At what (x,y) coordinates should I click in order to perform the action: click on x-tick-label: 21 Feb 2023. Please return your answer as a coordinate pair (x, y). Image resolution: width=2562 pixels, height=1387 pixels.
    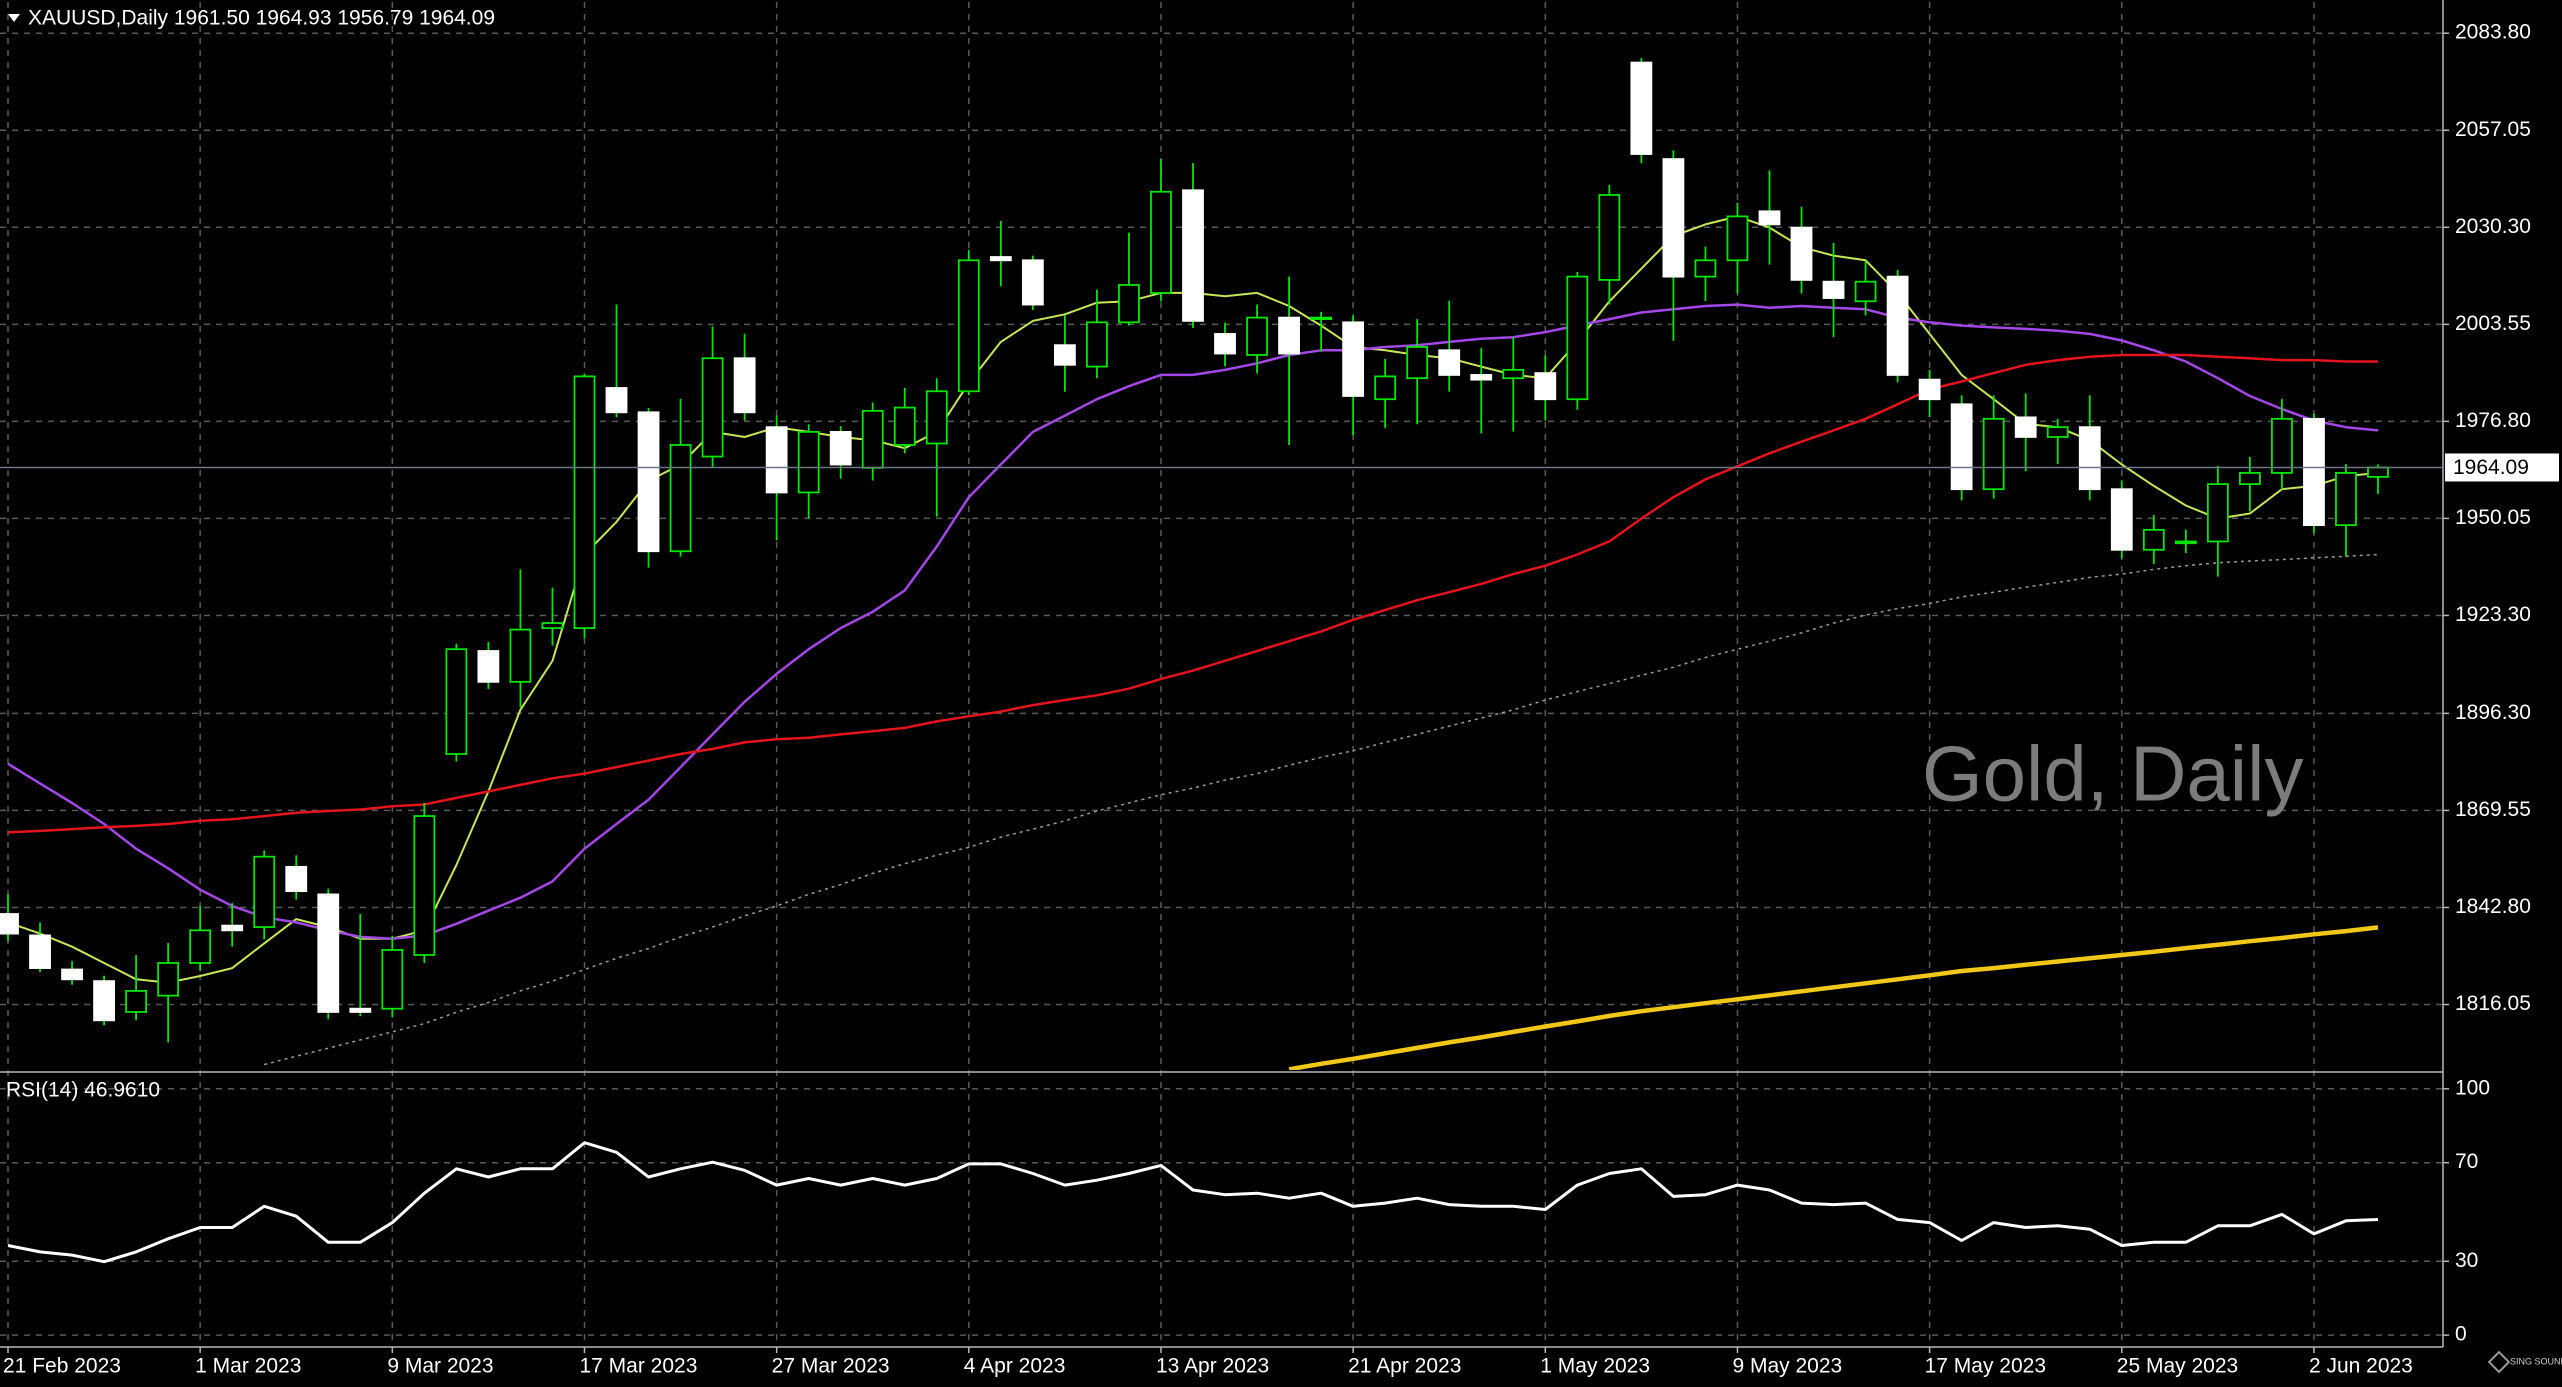
    Looking at the image, I should click on (62, 1366).